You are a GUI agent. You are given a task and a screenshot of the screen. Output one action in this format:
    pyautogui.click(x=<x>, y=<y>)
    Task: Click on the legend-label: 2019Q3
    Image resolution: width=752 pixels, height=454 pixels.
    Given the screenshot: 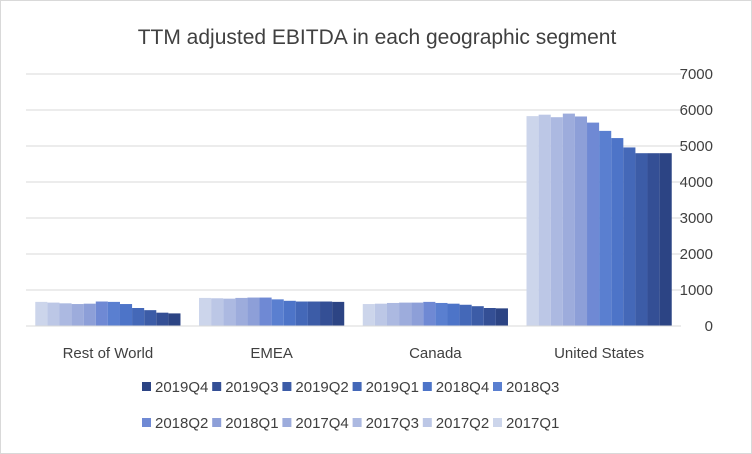 What is the action you would take?
    pyautogui.click(x=251, y=387)
    